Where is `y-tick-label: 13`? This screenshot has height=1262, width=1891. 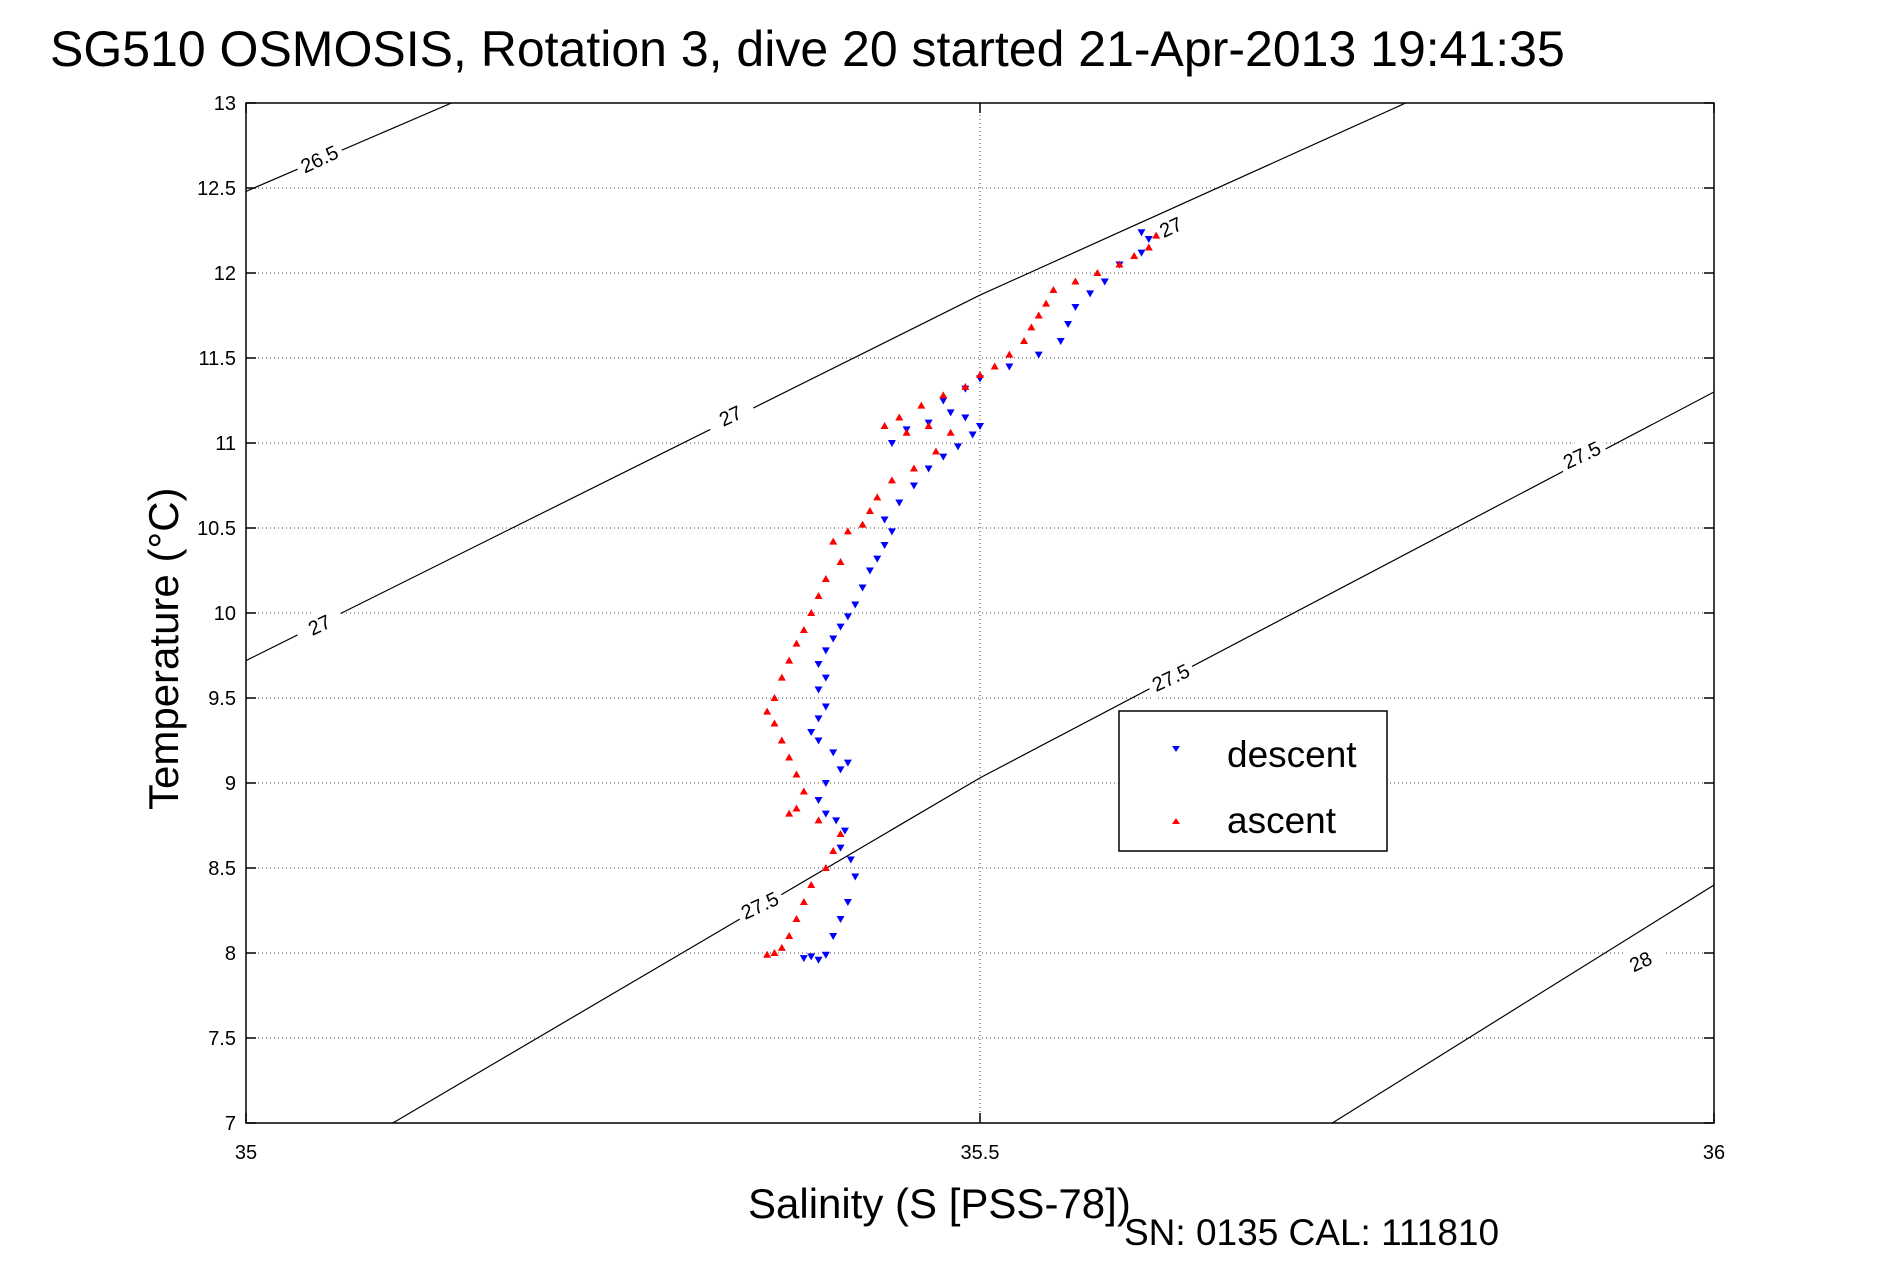 y-tick-label: 13 is located at coordinates (225, 104).